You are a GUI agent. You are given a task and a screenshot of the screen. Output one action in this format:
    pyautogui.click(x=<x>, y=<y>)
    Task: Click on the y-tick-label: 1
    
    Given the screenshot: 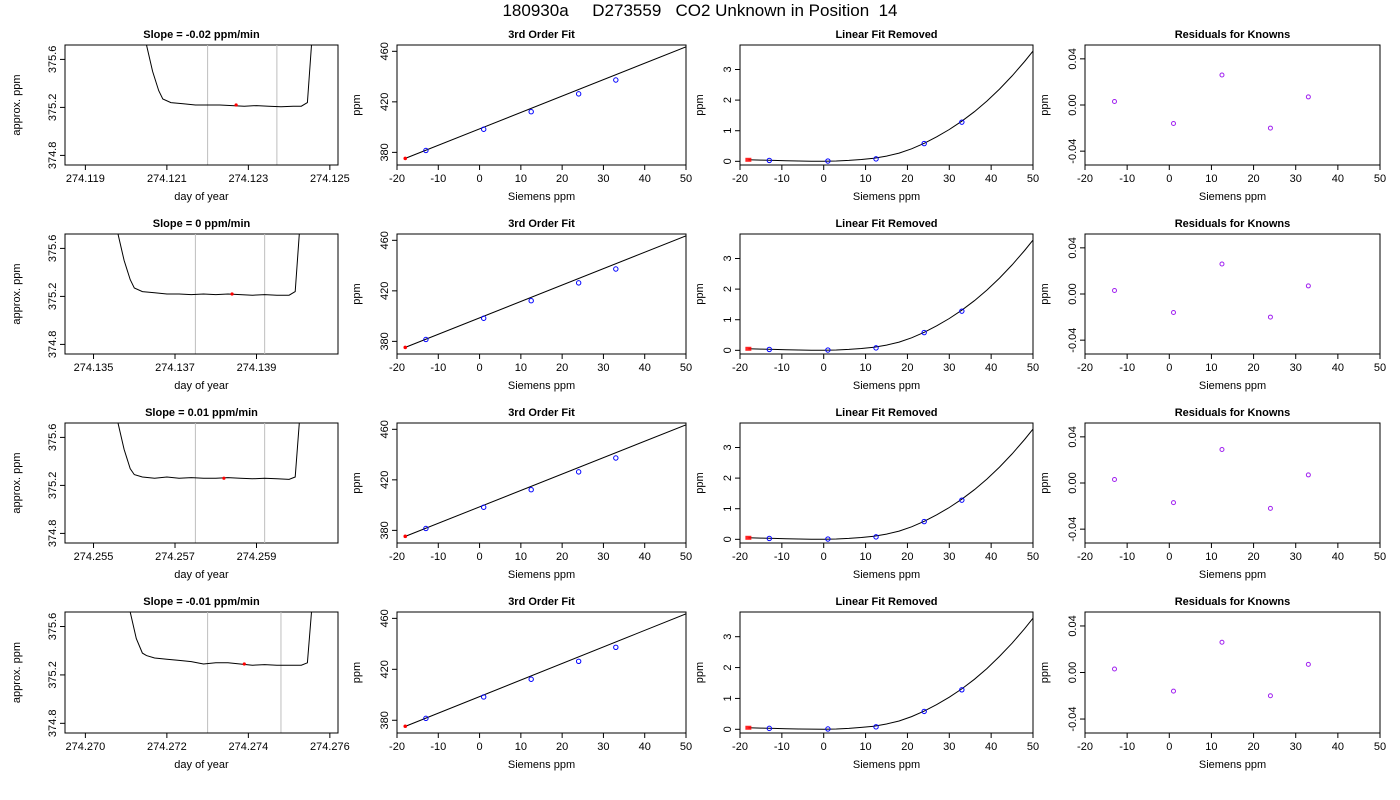 What is the action you would take?
    pyautogui.click(x=728, y=698)
    